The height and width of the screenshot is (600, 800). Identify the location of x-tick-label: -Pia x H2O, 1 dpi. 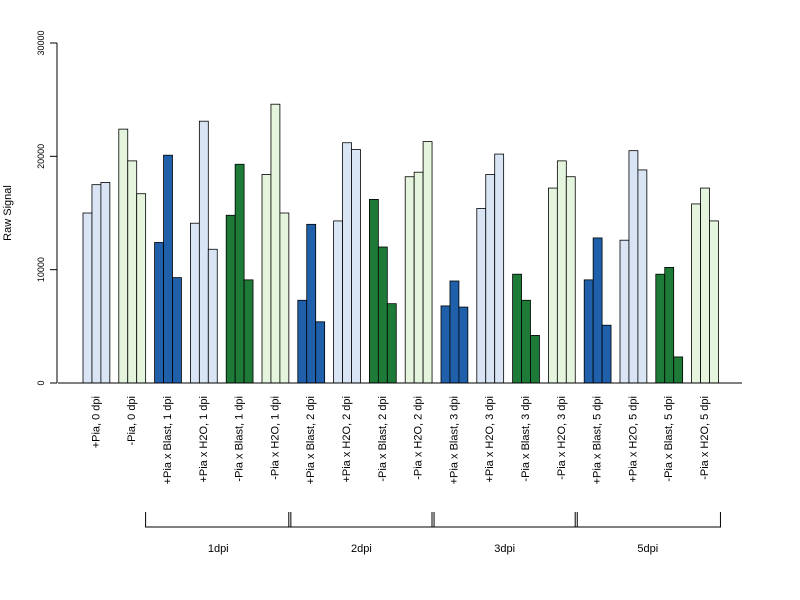
(275, 438).